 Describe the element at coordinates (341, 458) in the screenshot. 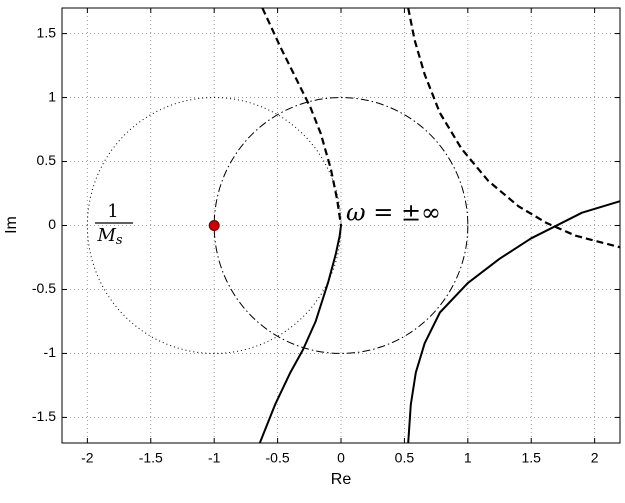

I see `x-tick-label: 0` at that location.